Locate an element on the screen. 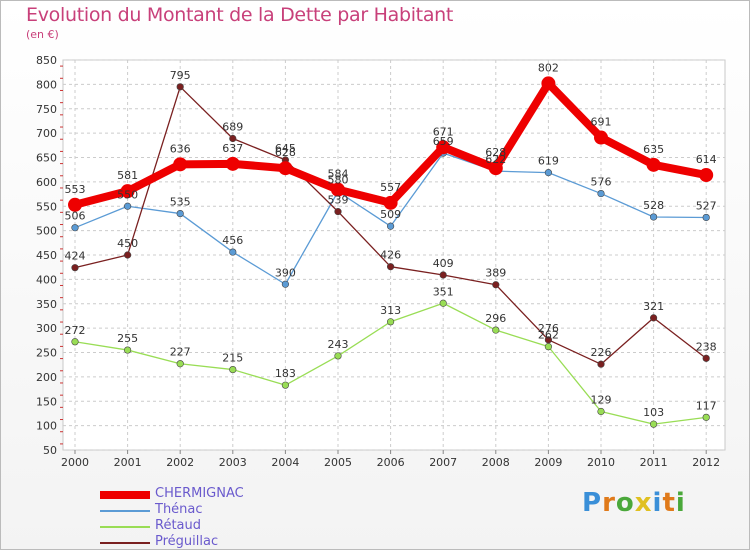 The height and width of the screenshot is (550, 750). data-label: 576 is located at coordinates (601, 182).